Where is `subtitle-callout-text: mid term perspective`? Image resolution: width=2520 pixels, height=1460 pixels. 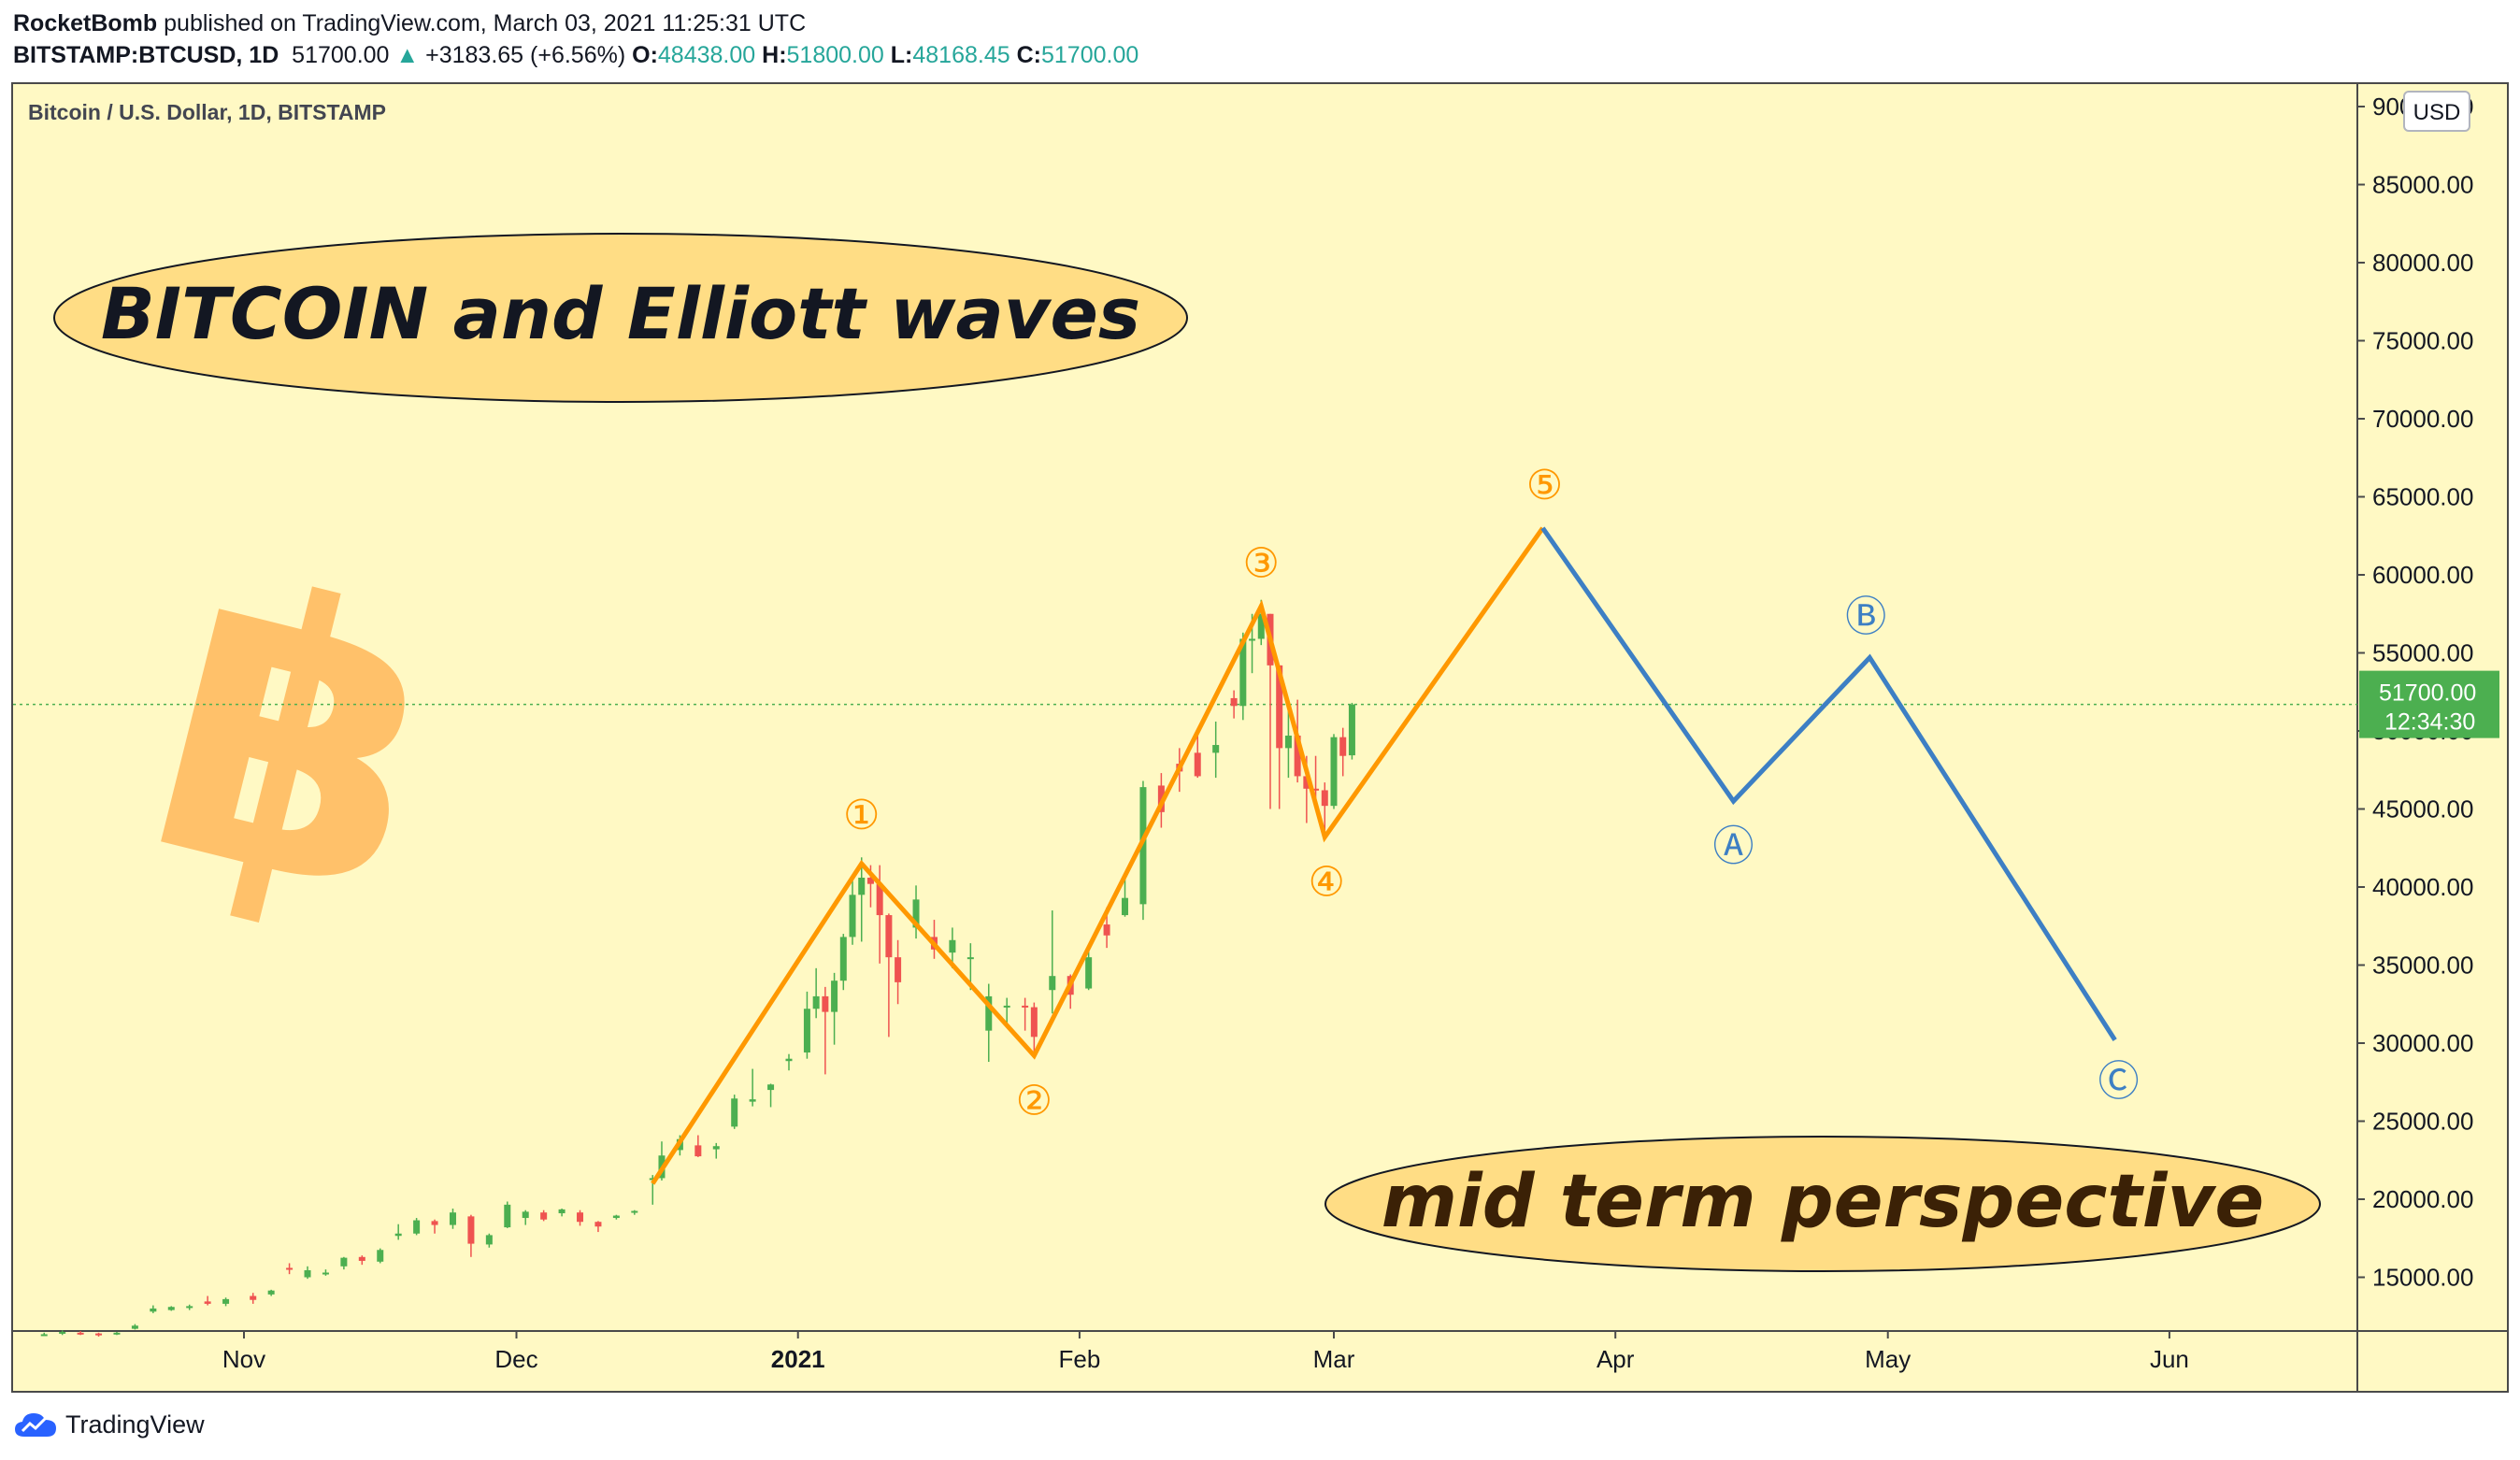
subtitle-callout-text: mid term perspective is located at coordinates (1823, 1202).